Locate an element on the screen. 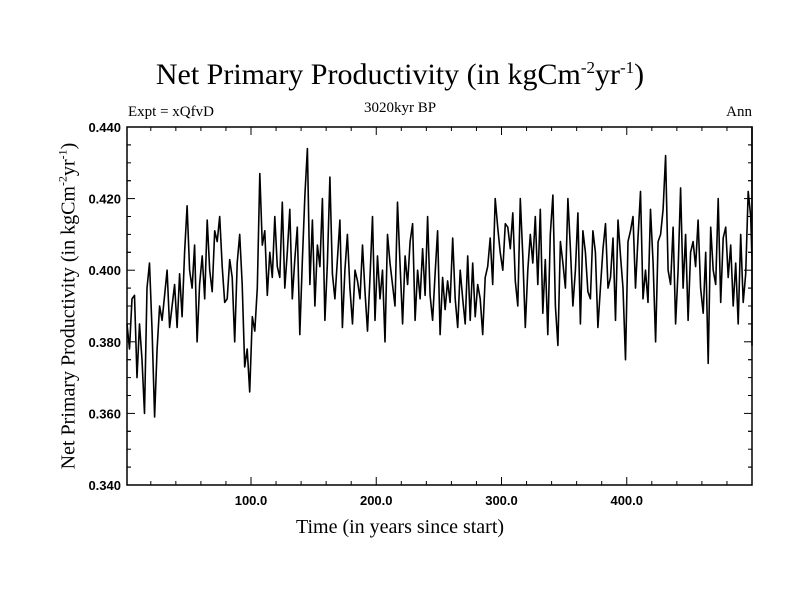 Image resolution: width=800 pixels, height=600 pixels. ylabel-text-end: ) is located at coordinates (68, 146).